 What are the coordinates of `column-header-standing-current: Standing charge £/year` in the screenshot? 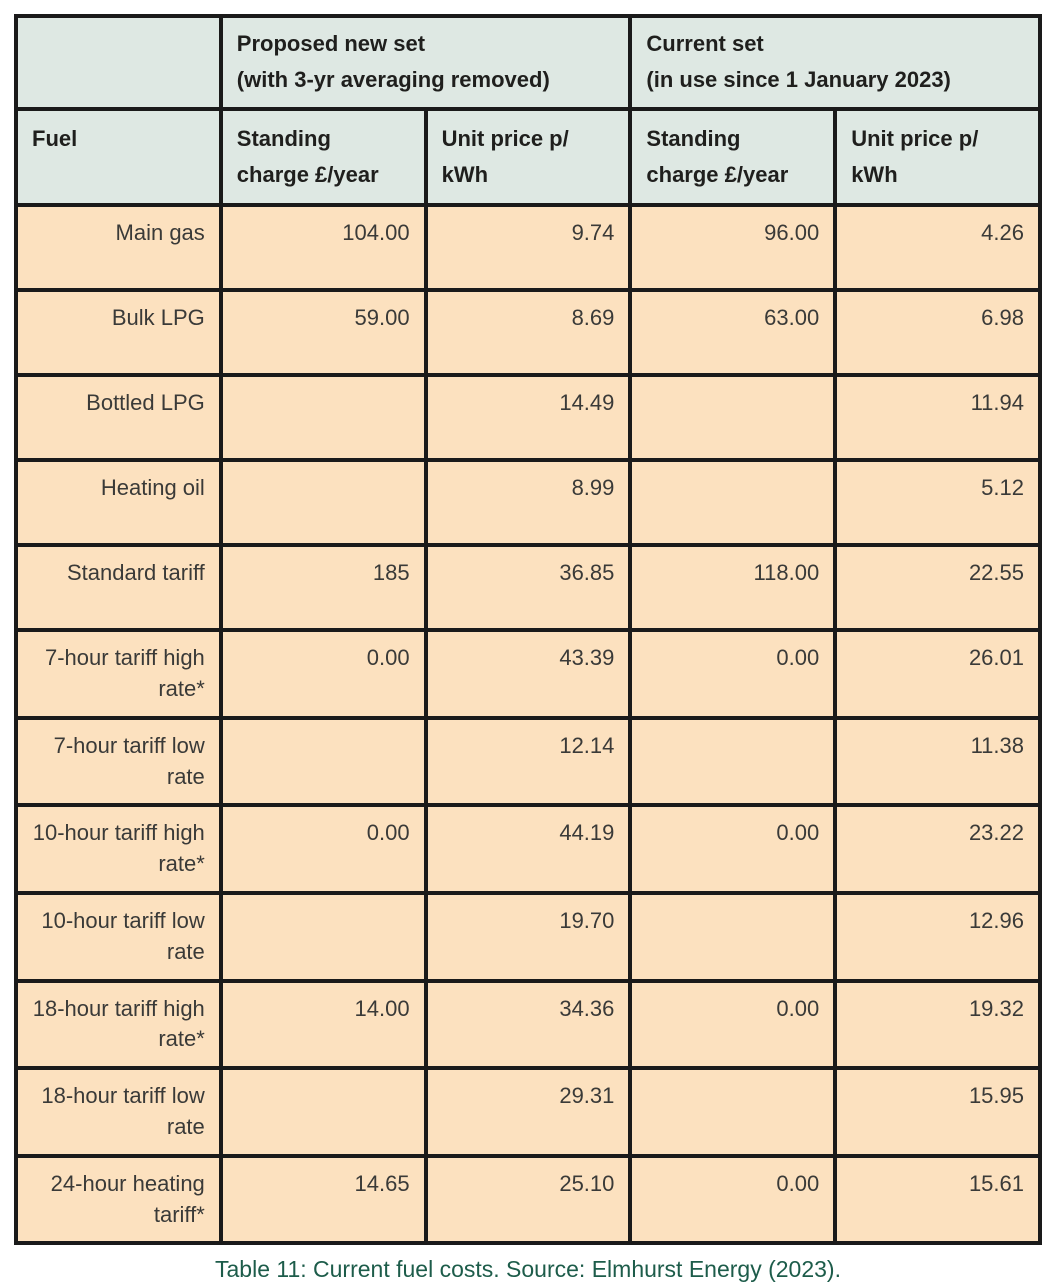 It's located at (733, 157).